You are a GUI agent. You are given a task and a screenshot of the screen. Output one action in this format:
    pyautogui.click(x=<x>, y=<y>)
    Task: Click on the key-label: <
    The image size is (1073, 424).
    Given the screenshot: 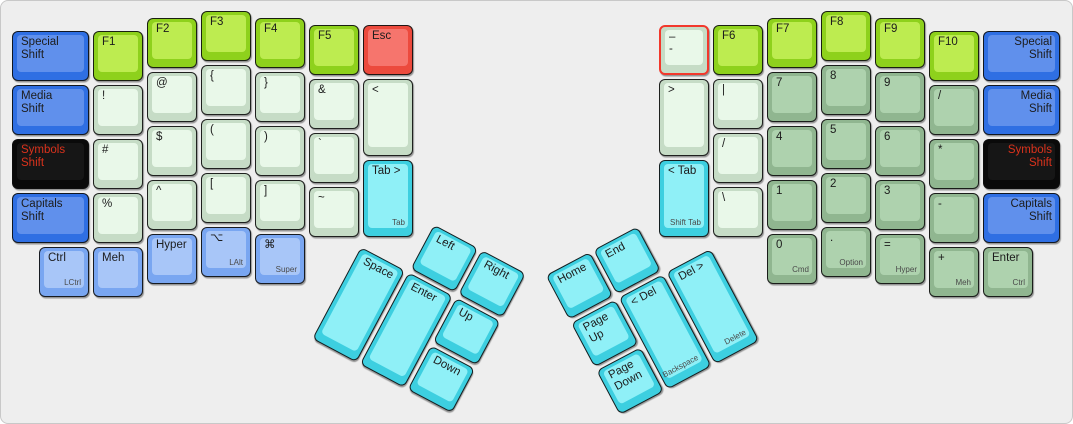 What is the action you would take?
    pyautogui.click(x=375, y=89)
    